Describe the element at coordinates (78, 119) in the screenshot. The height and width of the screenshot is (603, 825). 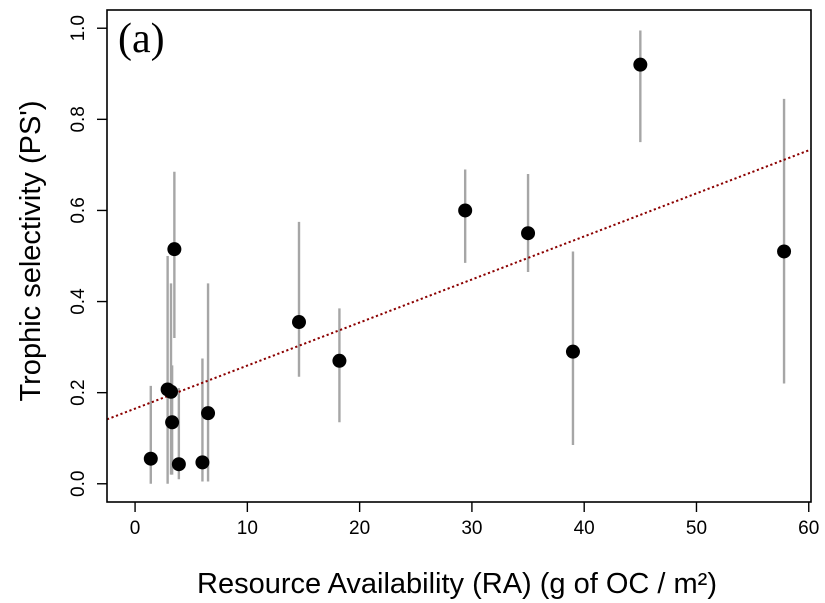
I see `y-tick-label: 0.8` at that location.